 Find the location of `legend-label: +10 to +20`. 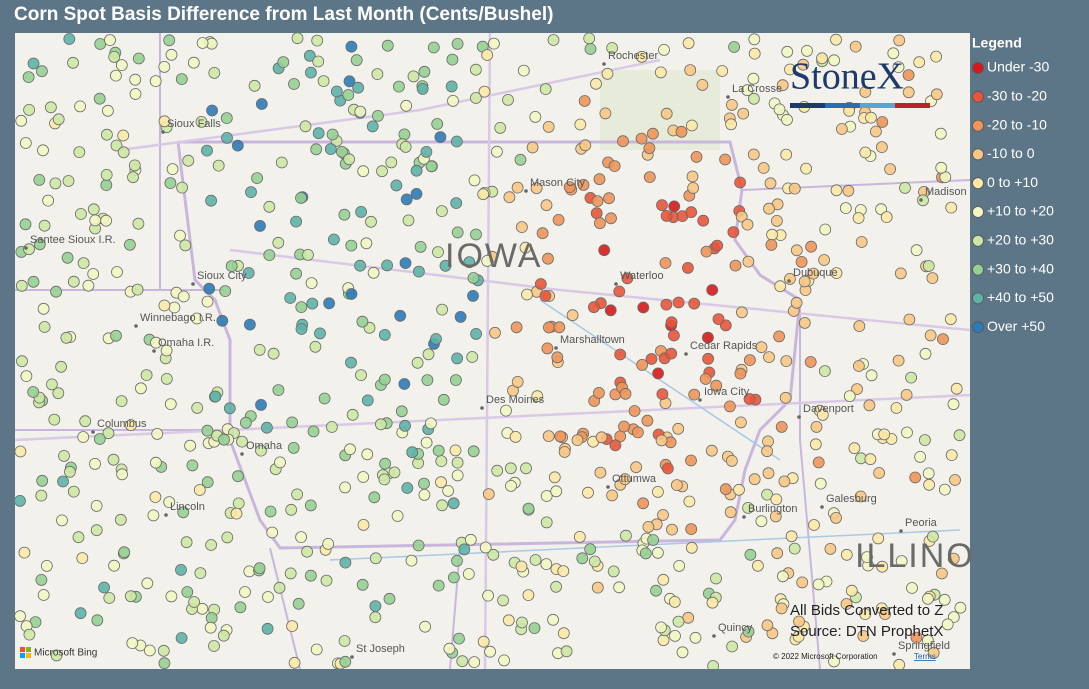

legend-label: +10 to +20 is located at coordinates (1020, 211).